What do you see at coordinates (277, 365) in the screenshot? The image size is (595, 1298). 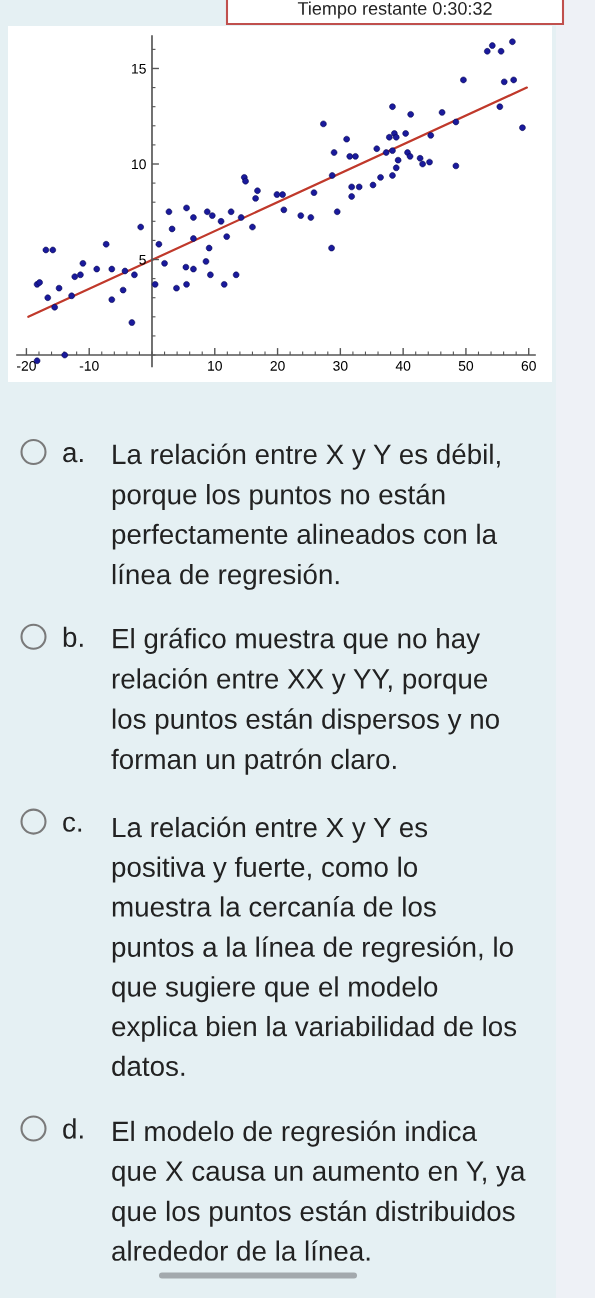 I see `x-tick-label: 20` at bounding box center [277, 365].